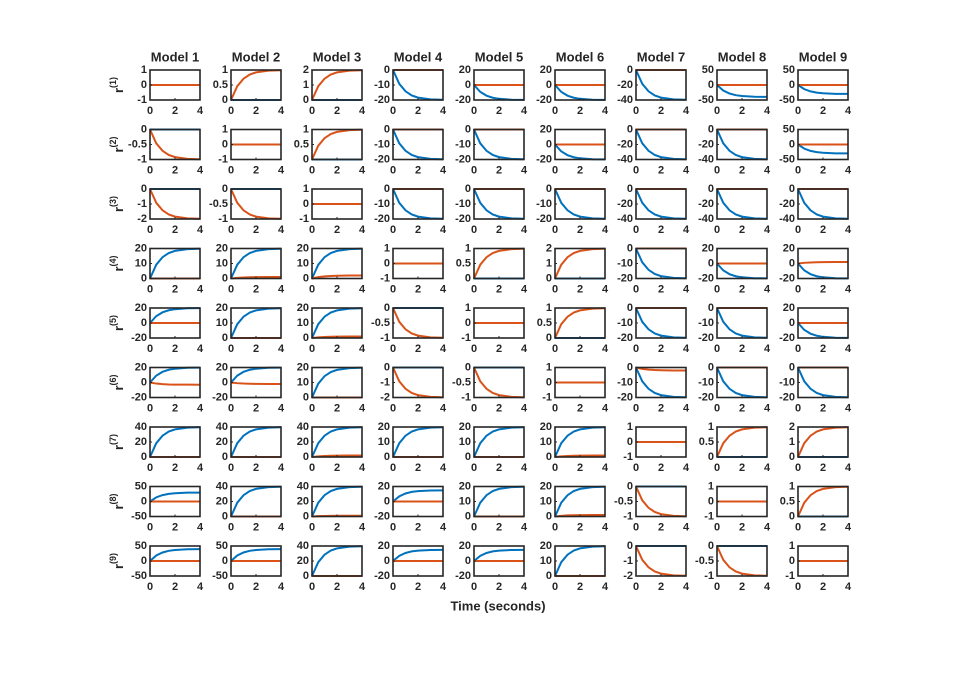  Describe the element at coordinates (706, 219) in the screenshot. I see `y-tick-label: -40` at that location.